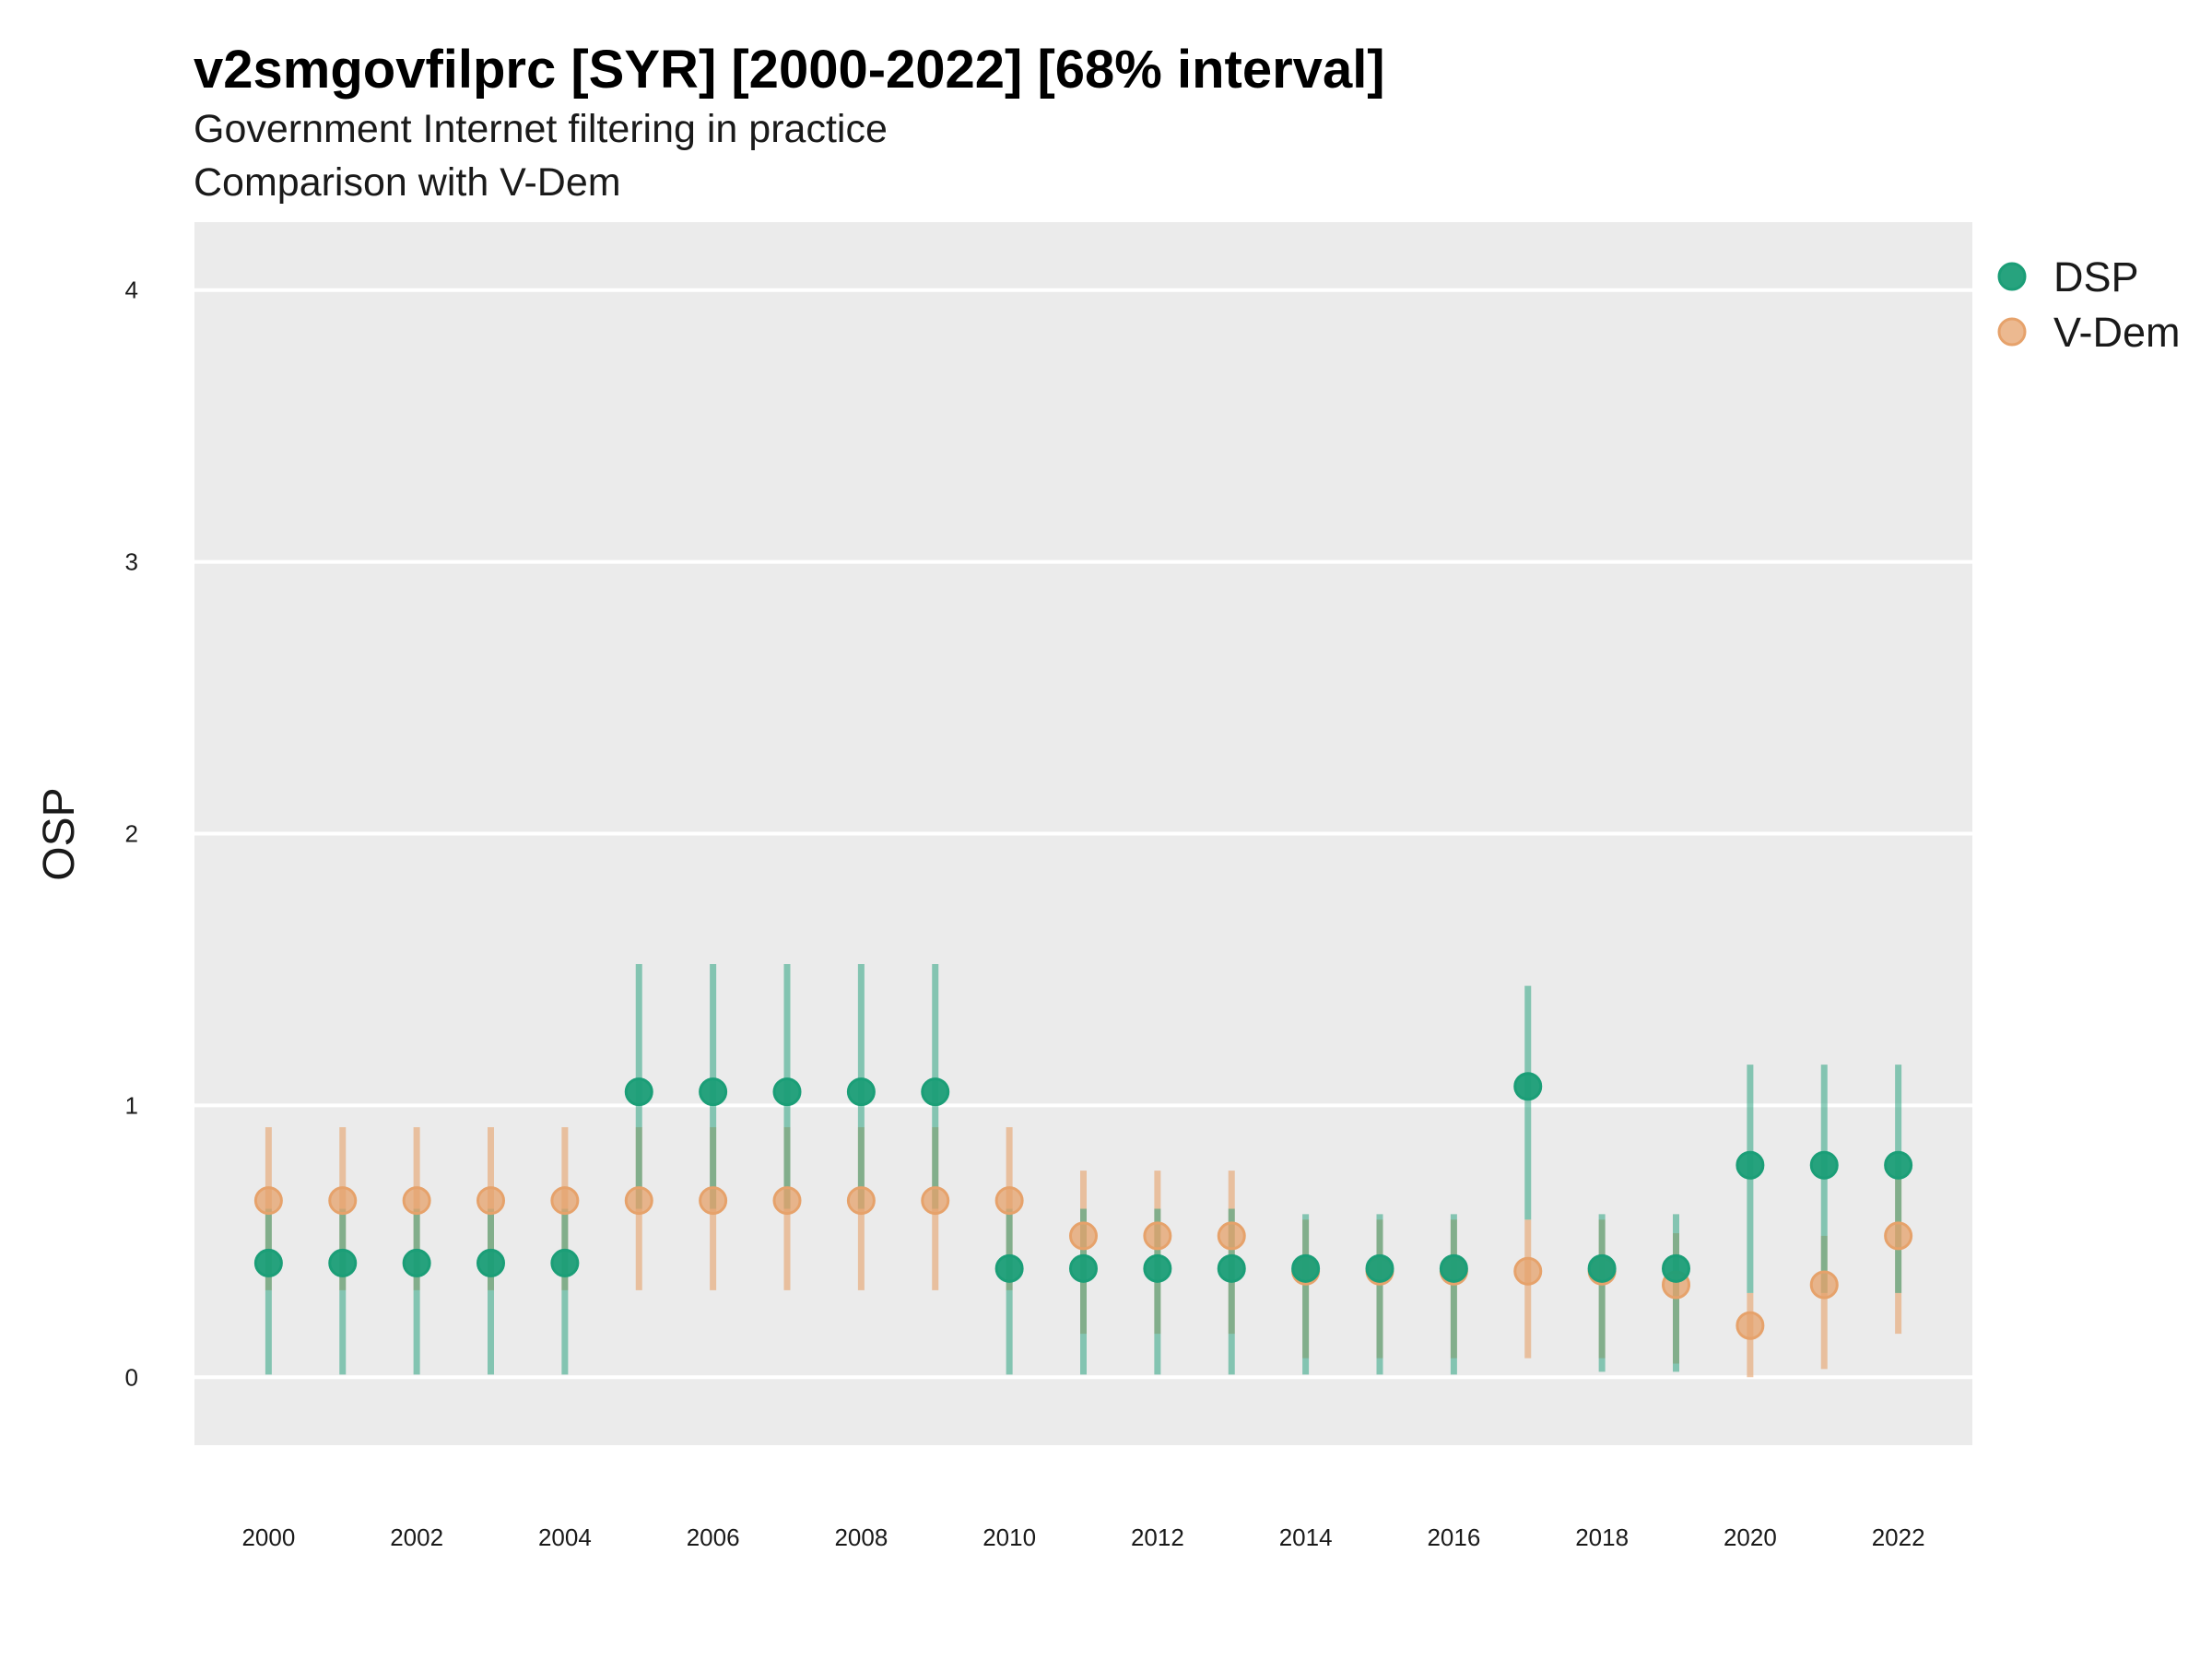 Image resolution: width=2212 pixels, height=1659 pixels. What do you see at coordinates (407, 182) in the screenshot?
I see `chart-caption: Comparison with V-Dem` at bounding box center [407, 182].